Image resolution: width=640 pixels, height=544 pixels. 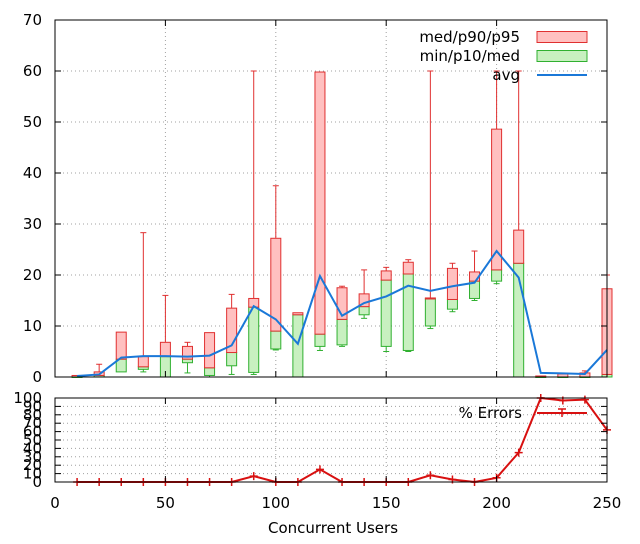 I want to click on y-tick-label: 40, so click(x=32, y=173).